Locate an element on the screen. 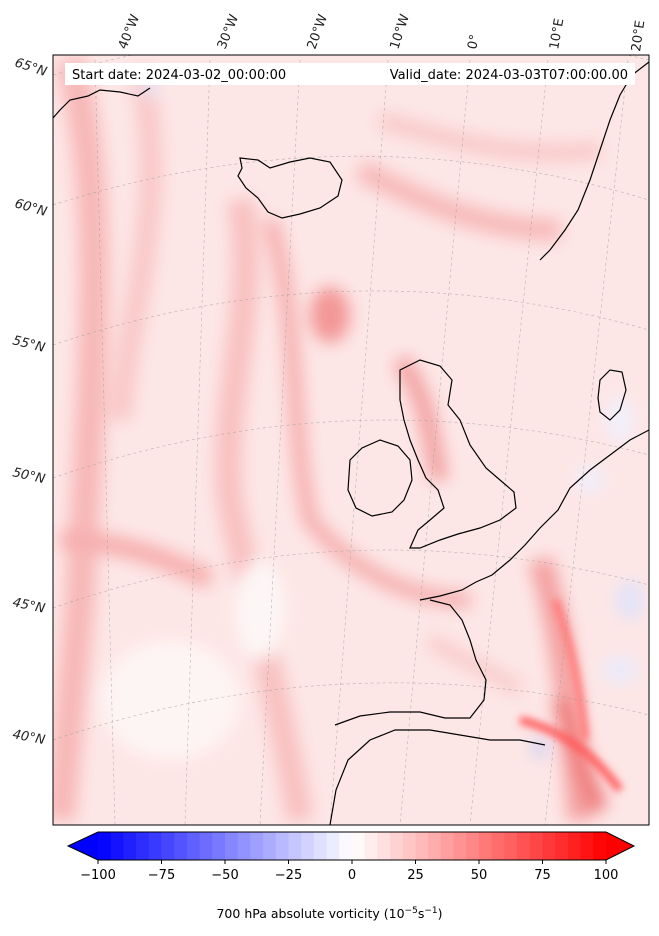 This screenshot has height=936, width=659. lat-label-45n: 45°N is located at coordinates (28, 606).